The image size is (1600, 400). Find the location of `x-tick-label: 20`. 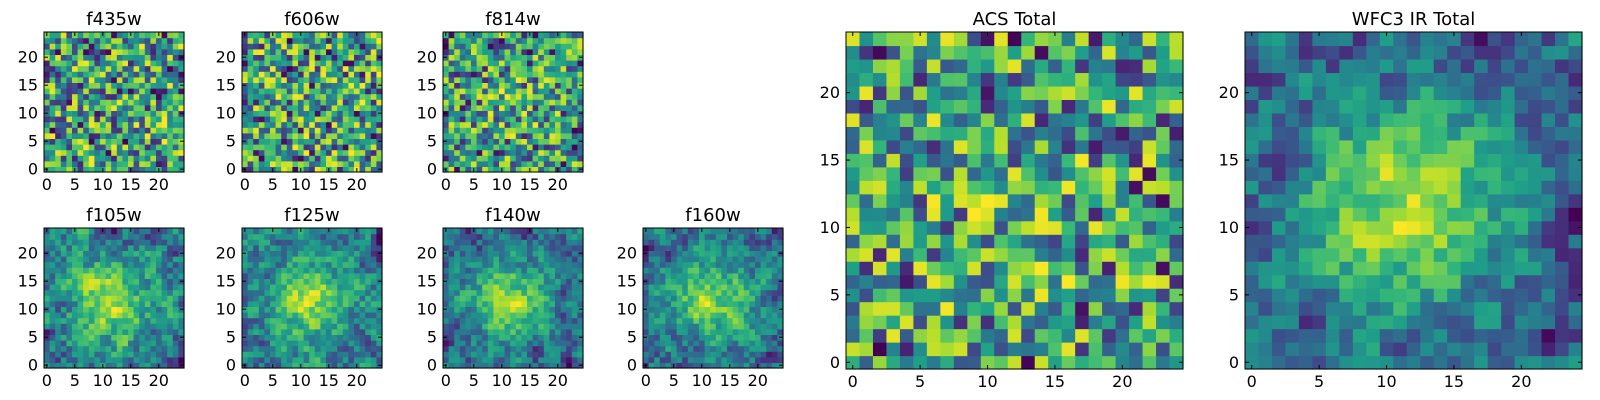

x-tick-label: 20 is located at coordinates (758, 380).